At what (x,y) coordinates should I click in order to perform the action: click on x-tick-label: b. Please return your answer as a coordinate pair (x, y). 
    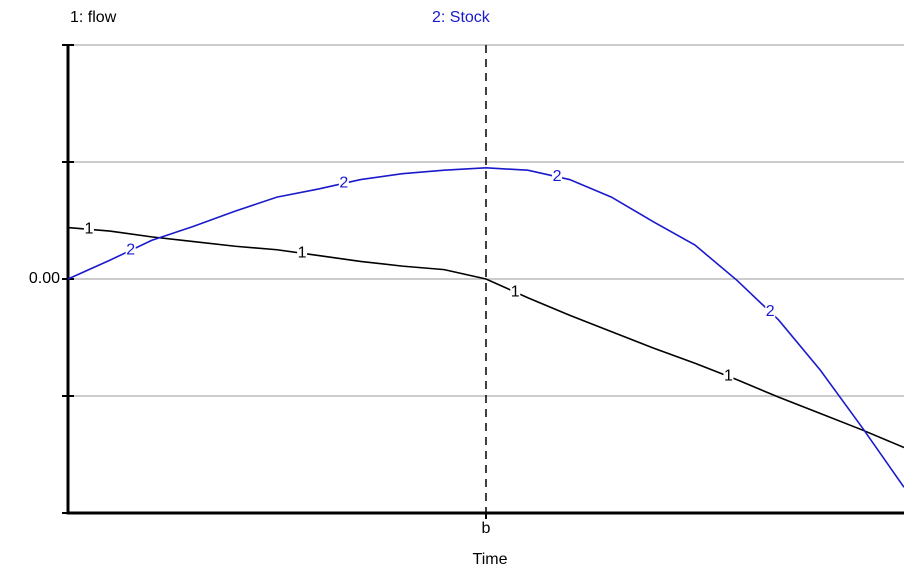
    Looking at the image, I should click on (486, 528).